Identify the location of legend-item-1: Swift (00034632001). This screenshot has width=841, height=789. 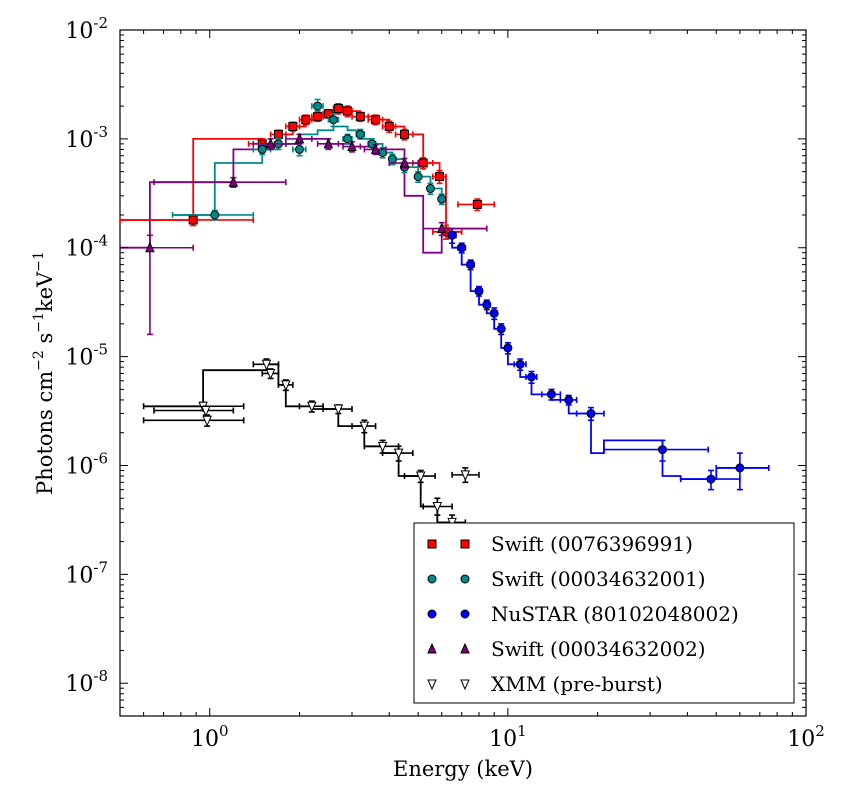
(566, 579).